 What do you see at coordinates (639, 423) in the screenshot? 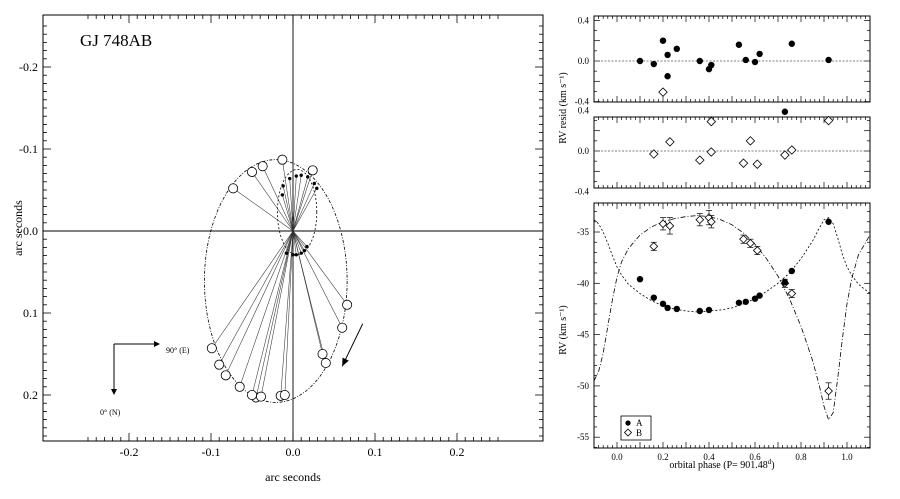
I see `legend-a-label: A` at bounding box center [639, 423].